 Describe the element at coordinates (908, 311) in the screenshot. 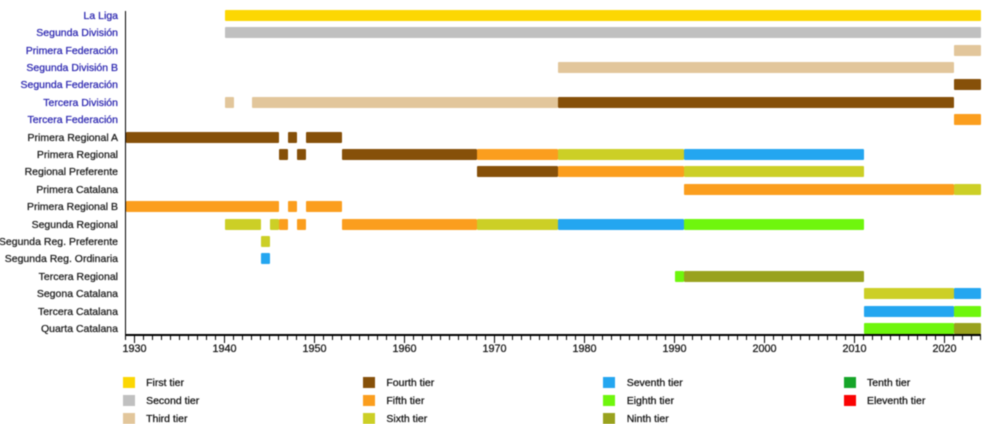

I see `bar-tercera-catalana-2011-2021` at that location.